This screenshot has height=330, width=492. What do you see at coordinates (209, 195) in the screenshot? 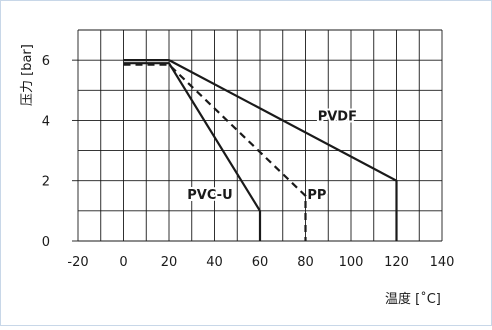
I see `series-label-pvc-u: PVC-U` at bounding box center [209, 195].